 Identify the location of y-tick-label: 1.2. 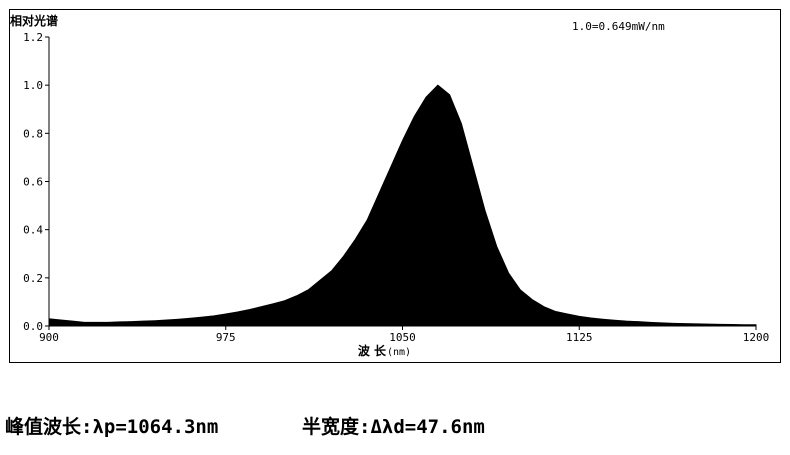
(33, 37).